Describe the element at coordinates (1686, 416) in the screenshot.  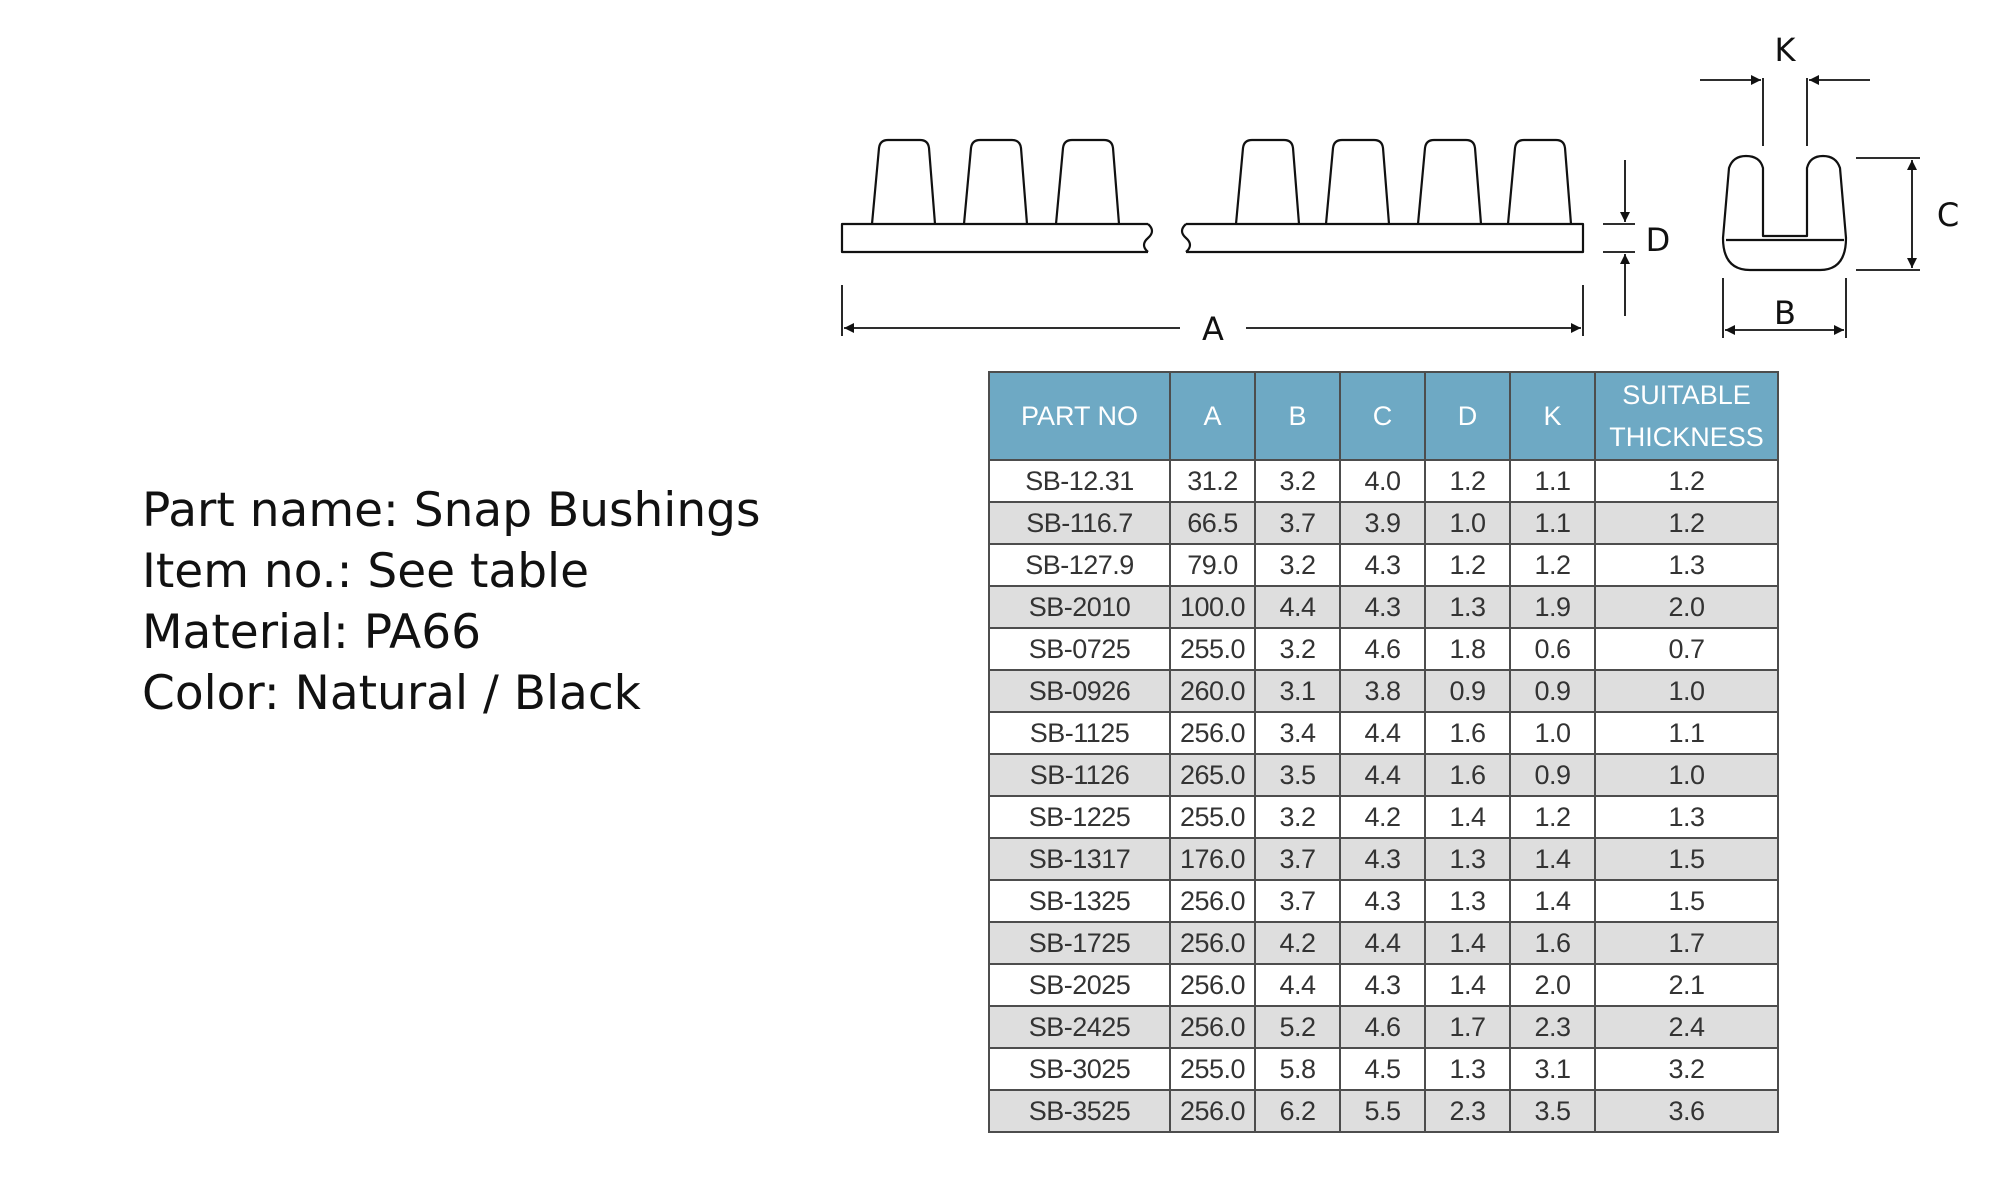
I see `header-suitable-thickness: SUITABLE THICKNESS` at that location.